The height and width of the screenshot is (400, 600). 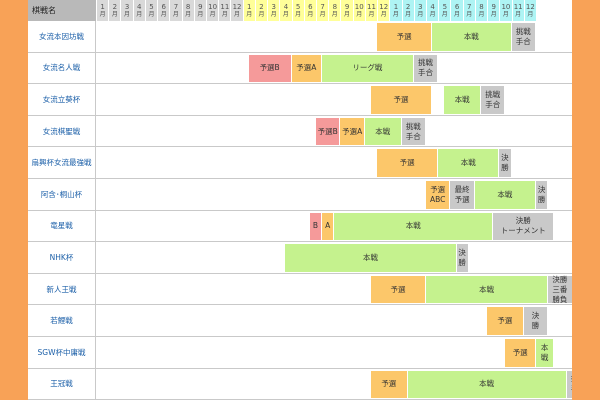 What do you see at coordinates (62, 384) in the screenshot?
I see `tournament-name: 王冠戦` at bounding box center [62, 384].